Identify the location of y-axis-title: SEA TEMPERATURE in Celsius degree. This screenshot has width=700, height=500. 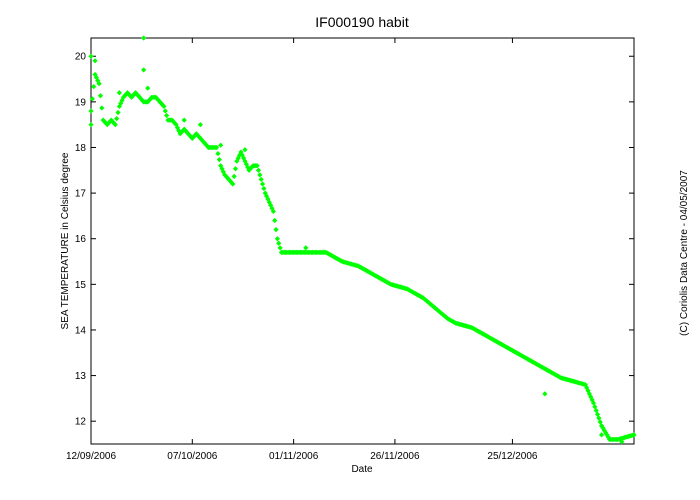
(65, 240).